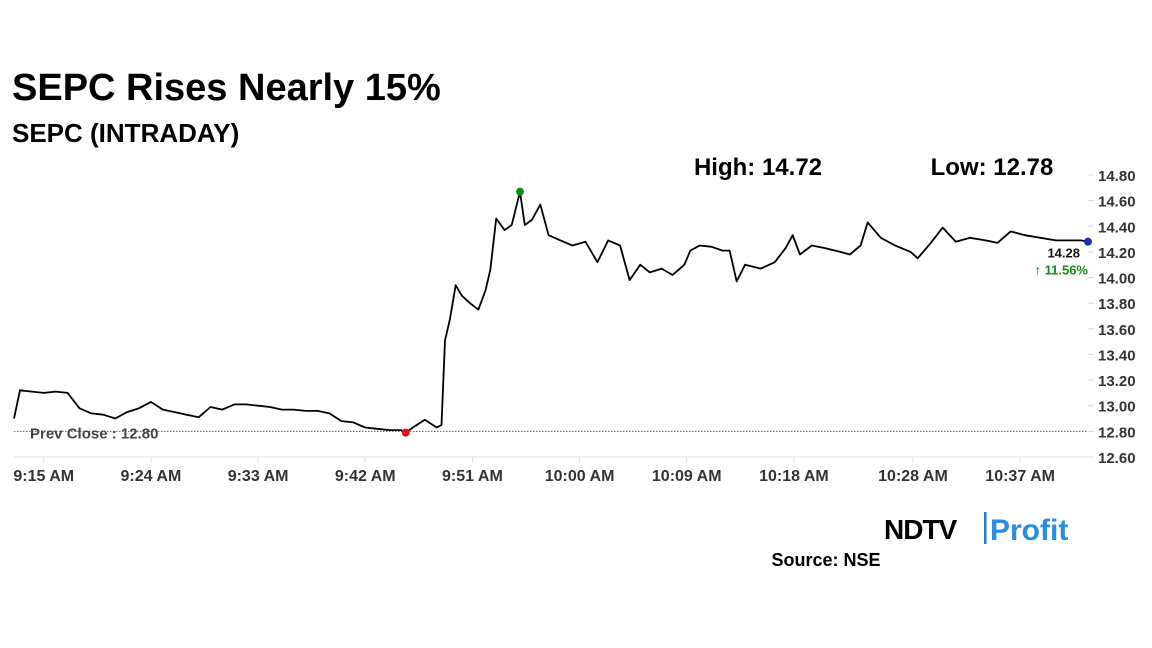 This screenshot has height=648, width=1152. Describe the element at coordinates (405, 432) in the screenshot. I see `low-marker` at that location.